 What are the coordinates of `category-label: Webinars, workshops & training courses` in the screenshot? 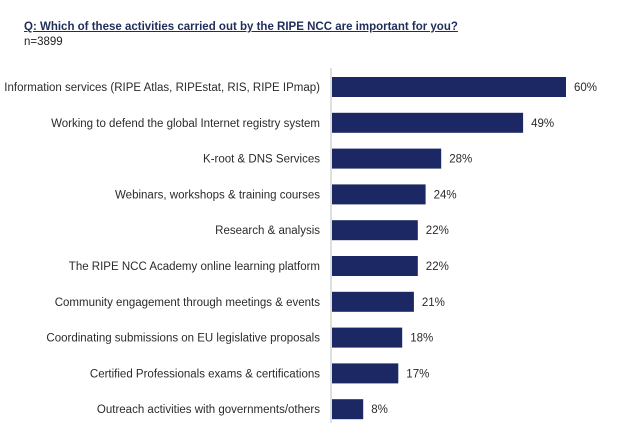 It's located at (217, 195).